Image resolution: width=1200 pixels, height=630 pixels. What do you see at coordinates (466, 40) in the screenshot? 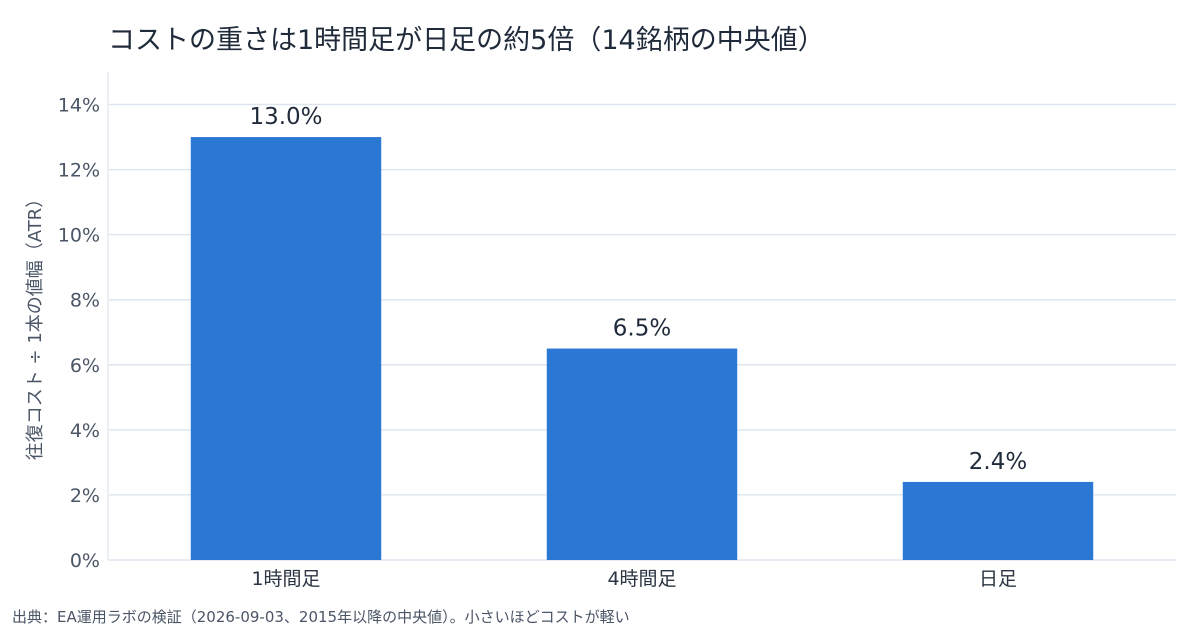
I see `chart-title: コストの重さは1時間足が日足の約5倍（14銘柄の中央値）` at bounding box center [466, 40].